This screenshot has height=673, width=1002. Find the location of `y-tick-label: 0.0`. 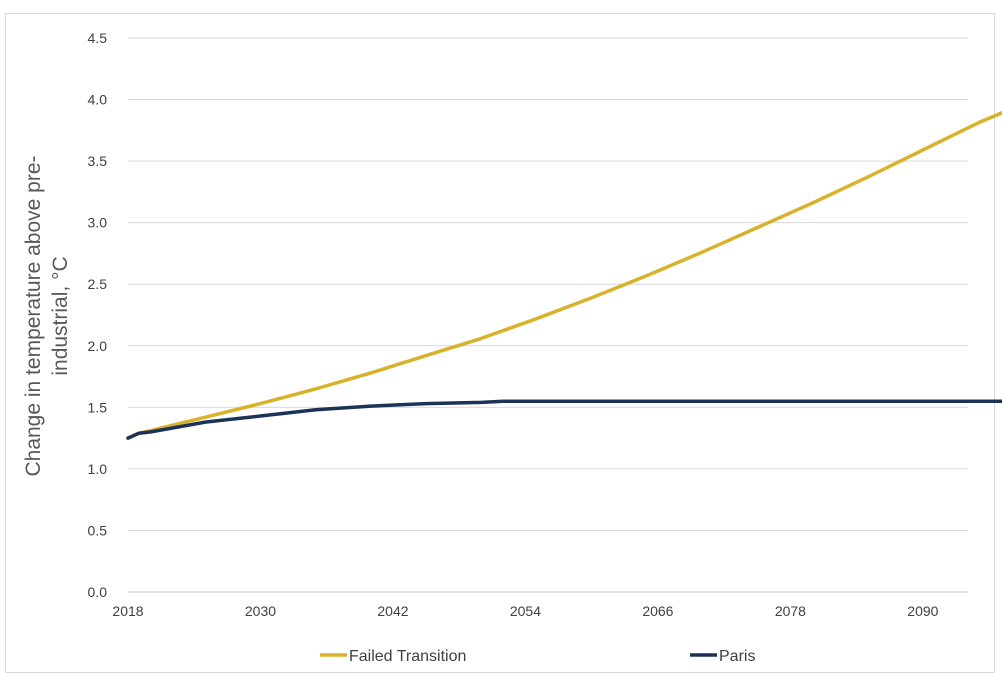

y-tick-label: 0.0 is located at coordinates (98, 592).